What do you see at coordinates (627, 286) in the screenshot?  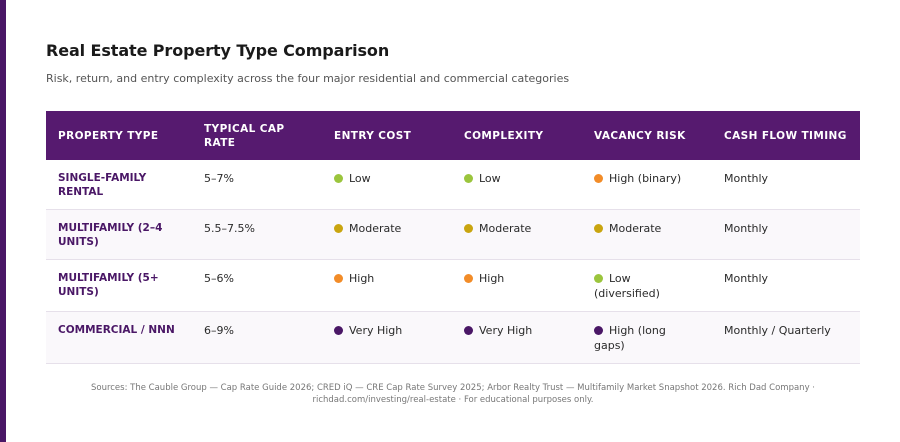 I see `vacancy-risk-label: Low (diversified)` at bounding box center [627, 286].